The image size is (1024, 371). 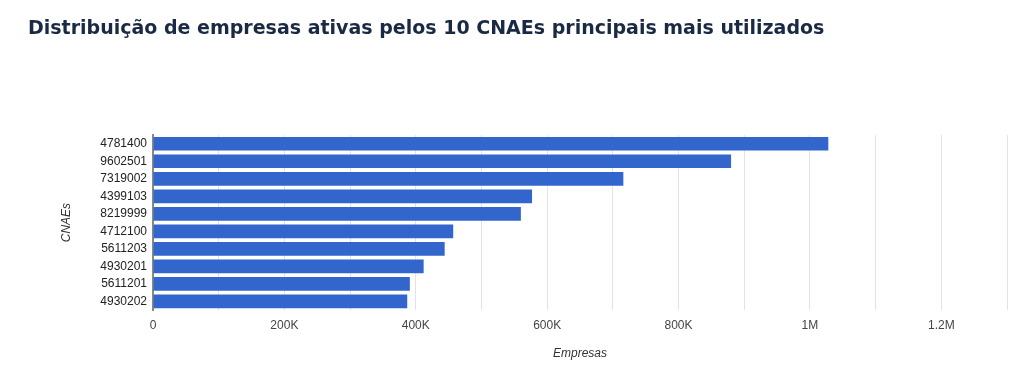 What do you see at coordinates (153, 324) in the screenshot?
I see `x-tick-label: 0` at bounding box center [153, 324].